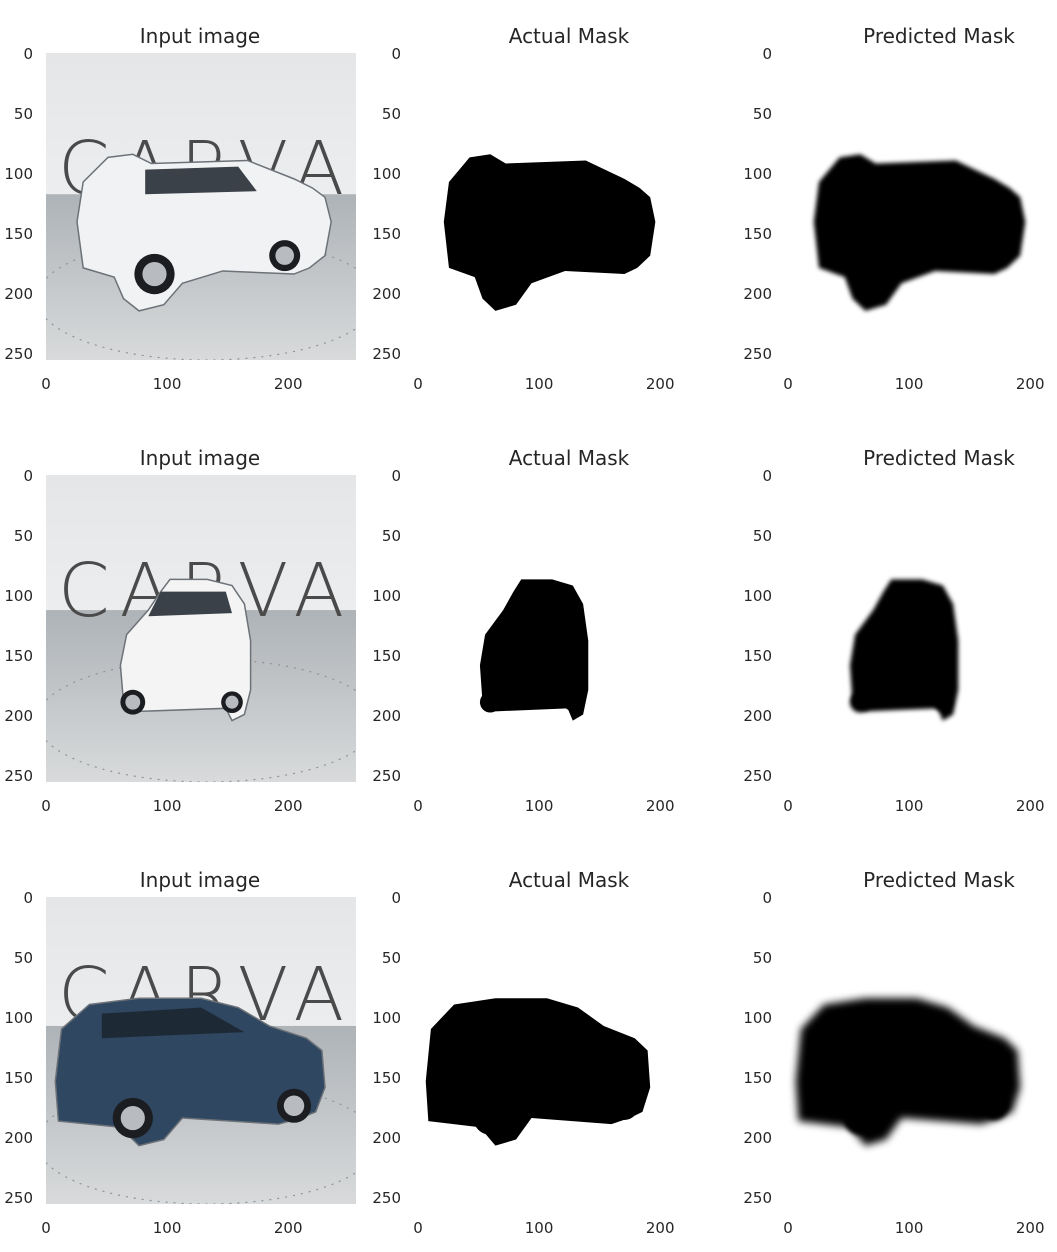 Image resolution: width=1057 pixels, height=1252 pixels. Describe the element at coordinates (269, 591) in the screenshot. I see `carvana-watermark: CARVANA` at that location.